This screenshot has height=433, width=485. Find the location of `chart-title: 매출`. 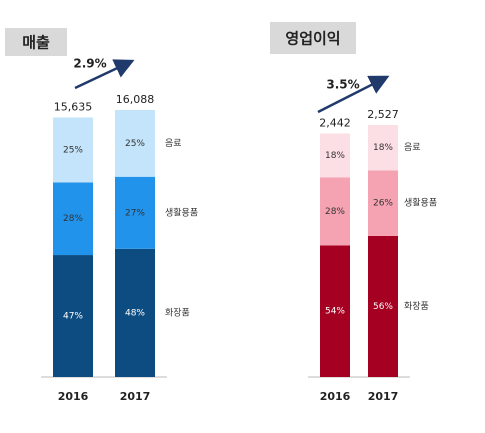

chart-title: 매출 is located at coordinates (36, 43).